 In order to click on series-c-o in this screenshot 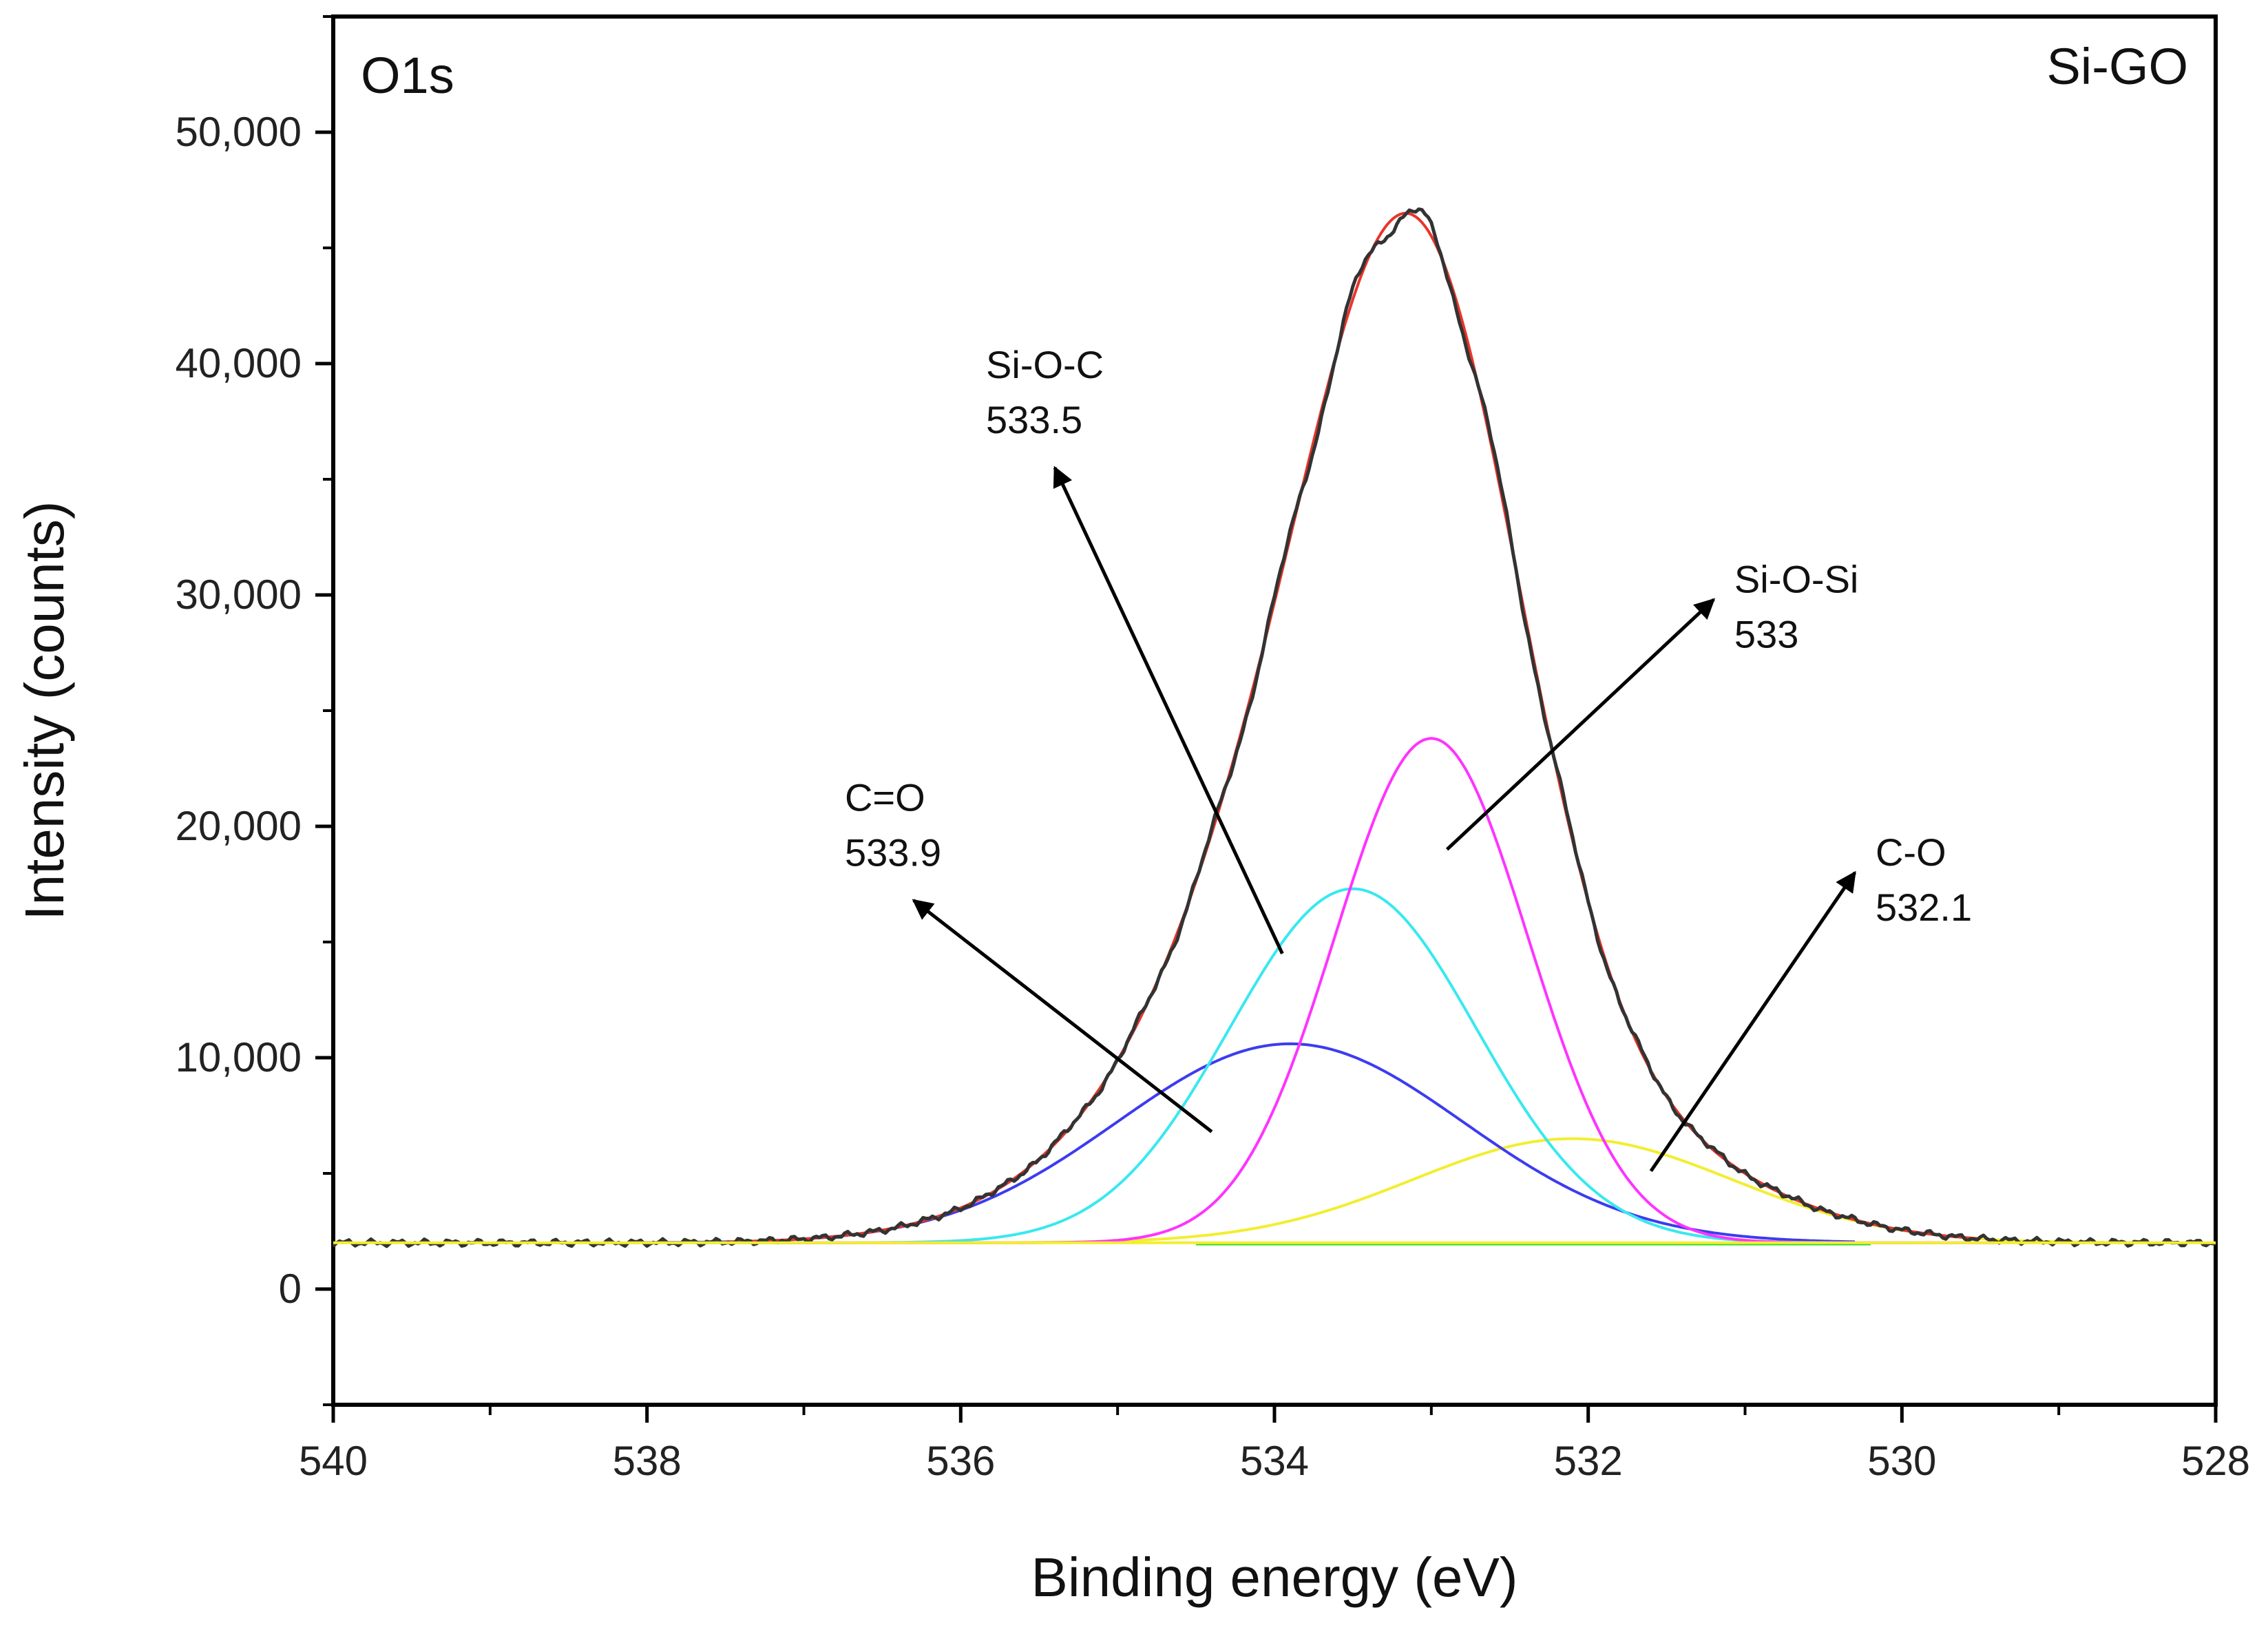, I will do `click(1526, 1190)`.